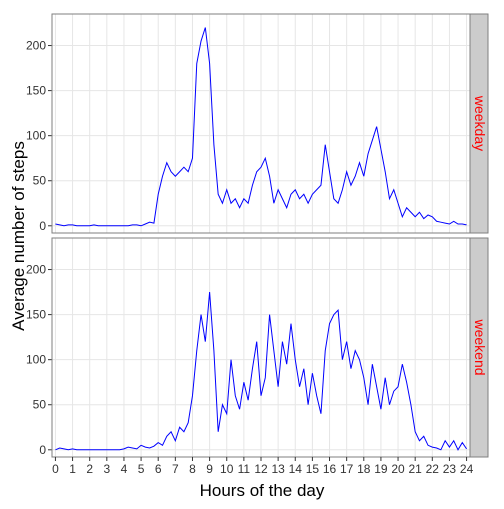  I want to click on x-tick-label: 20, so click(398, 469).